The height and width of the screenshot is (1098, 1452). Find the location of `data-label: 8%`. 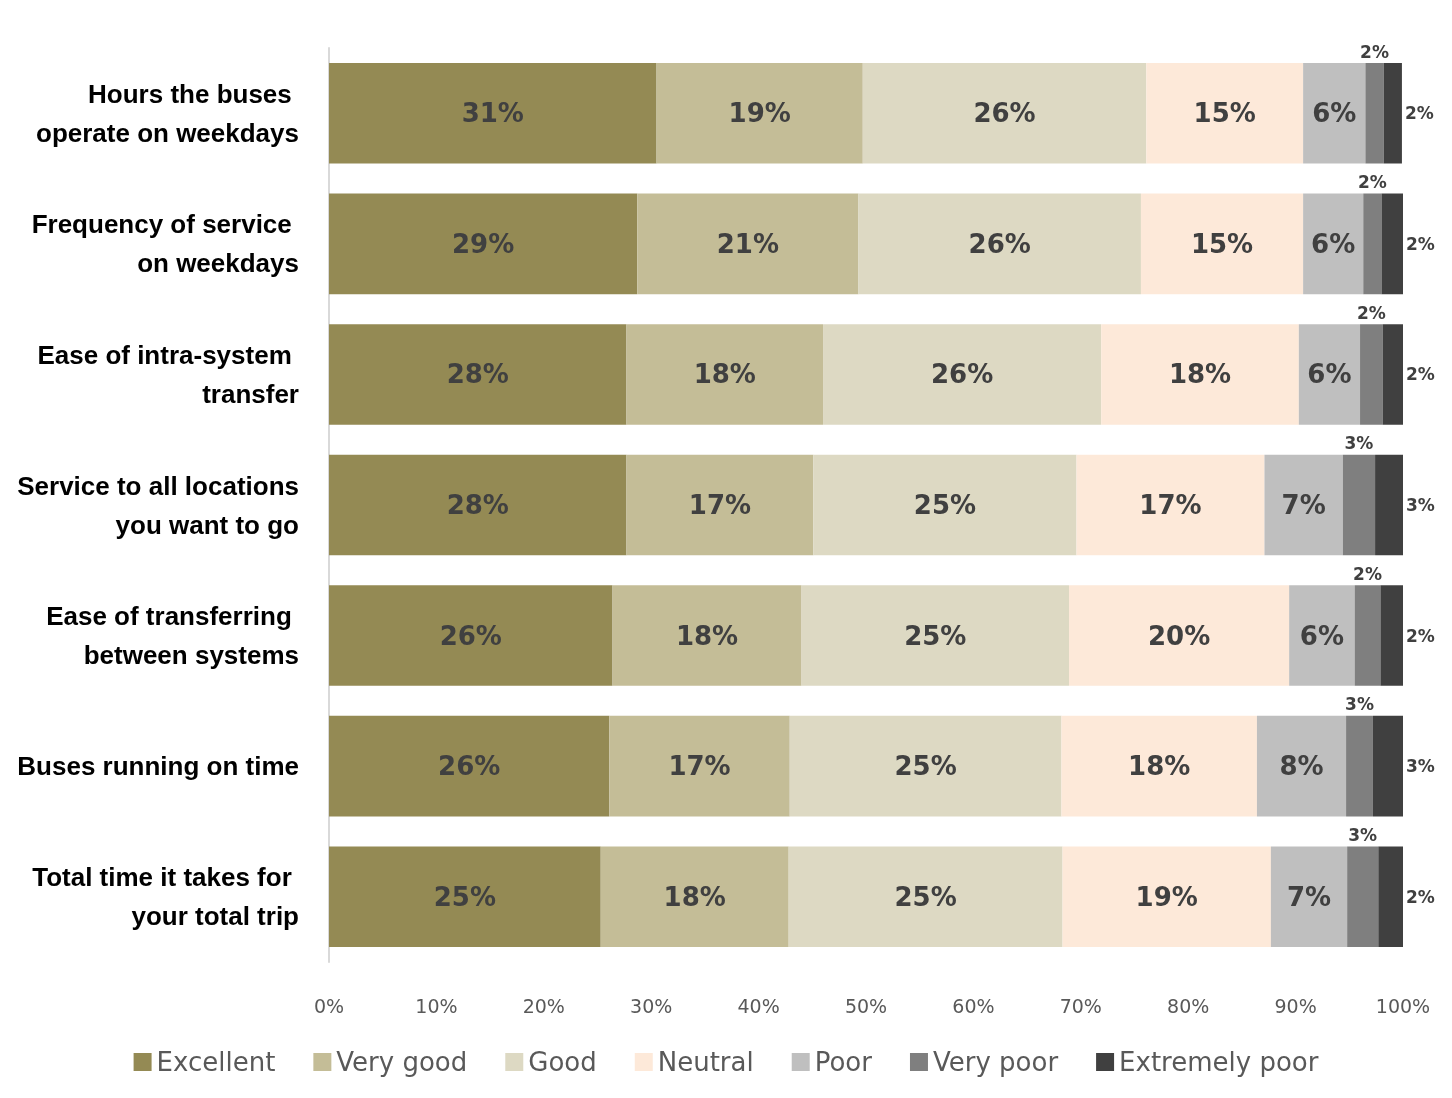

data-label: 8% is located at coordinates (1301, 766).